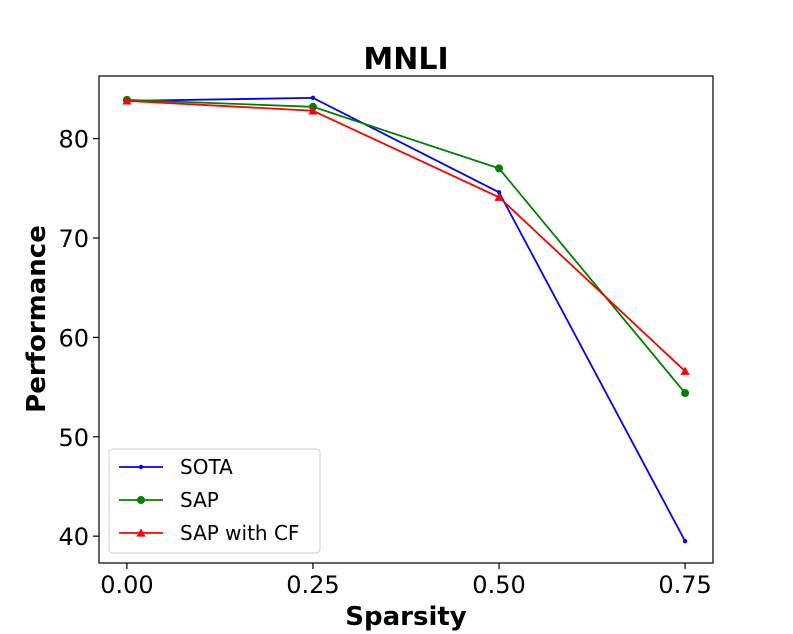 This screenshot has height=634, width=793. I want to click on legend-label: SAP with CF, so click(239, 533).